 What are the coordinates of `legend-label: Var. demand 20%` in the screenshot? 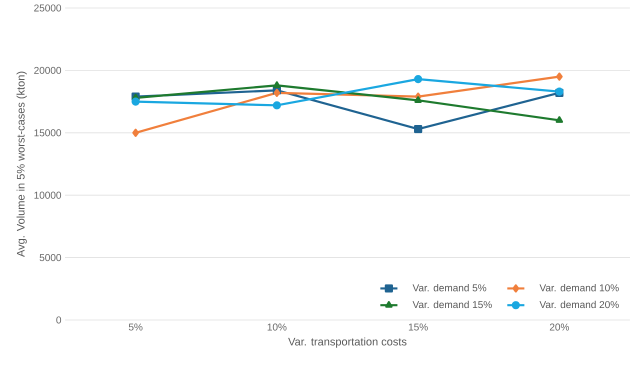 It's located at (579, 304).